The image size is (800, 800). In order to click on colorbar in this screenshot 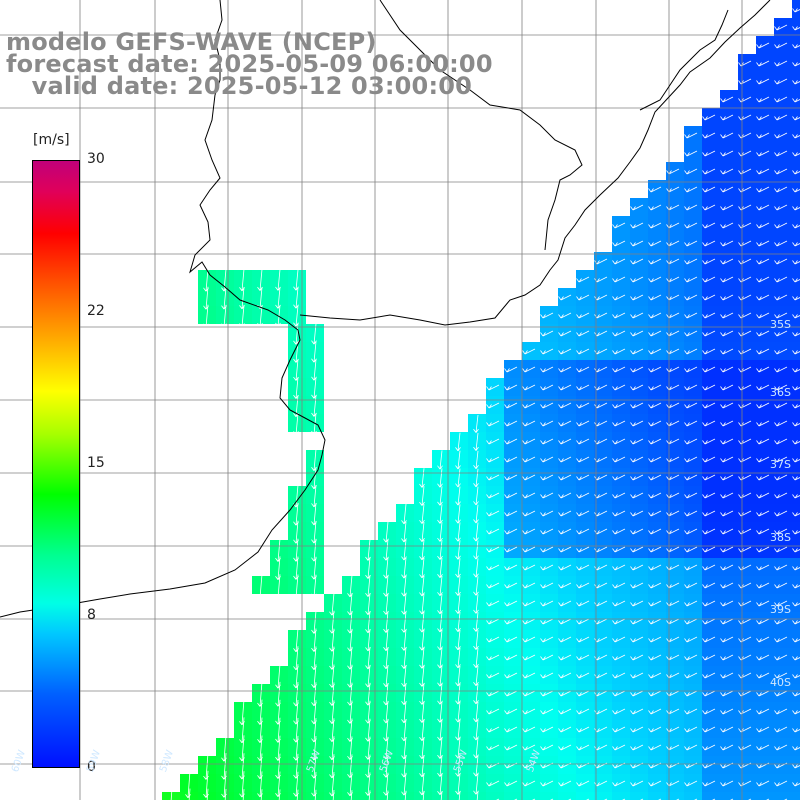, I will do `click(56, 464)`.